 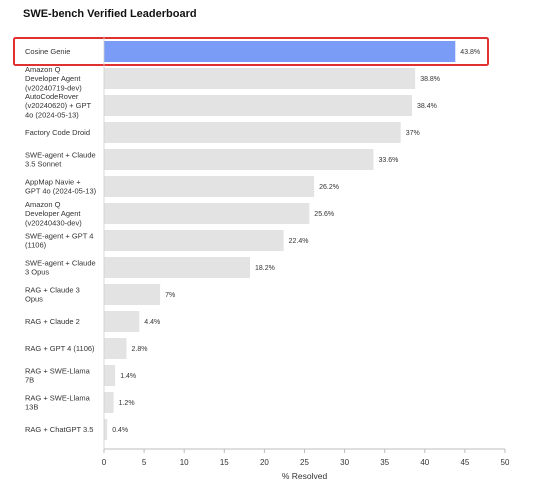 I want to click on x-tick-label: 30, so click(x=344, y=462).